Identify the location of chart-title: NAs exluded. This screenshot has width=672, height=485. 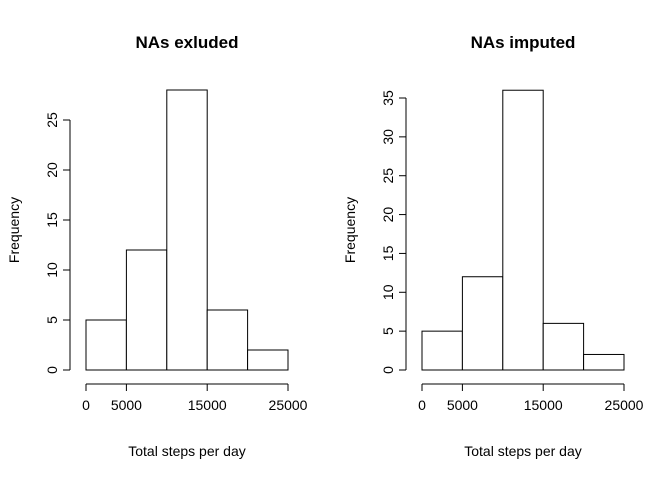
(187, 42).